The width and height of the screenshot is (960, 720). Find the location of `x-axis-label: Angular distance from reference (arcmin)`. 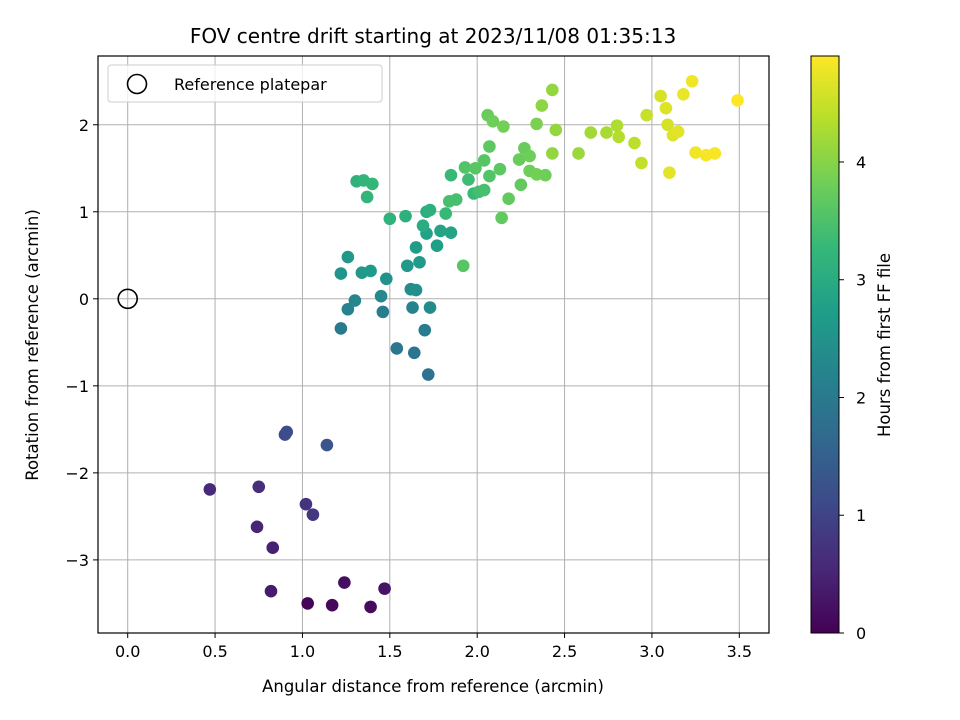

x-axis-label: Angular distance from reference (arcmin) is located at coordinates (433, 686).